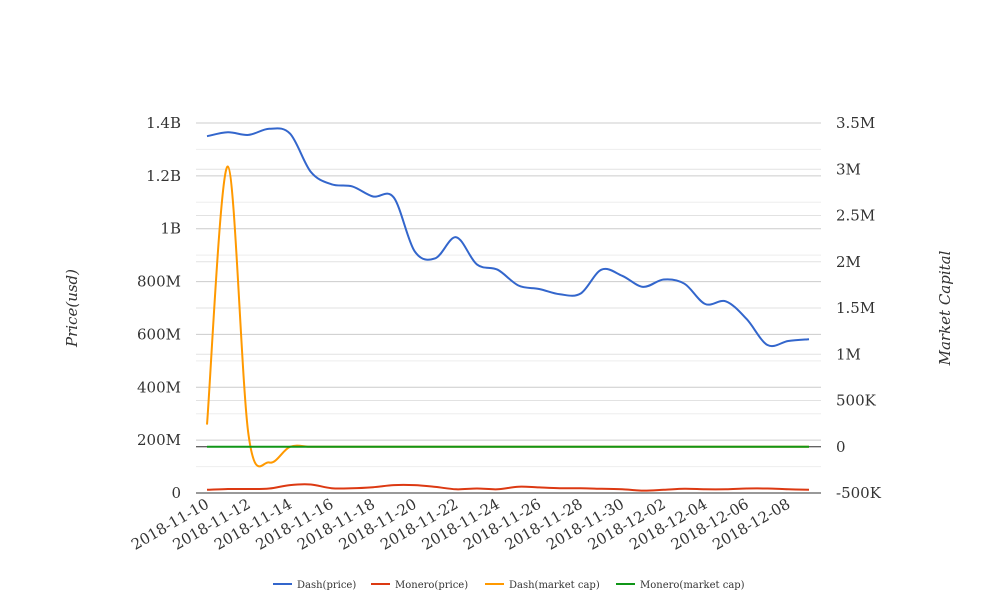 This screenshot has width=1008, height=616. I want to click on left-tick-label: 400M, so click(159, 387).